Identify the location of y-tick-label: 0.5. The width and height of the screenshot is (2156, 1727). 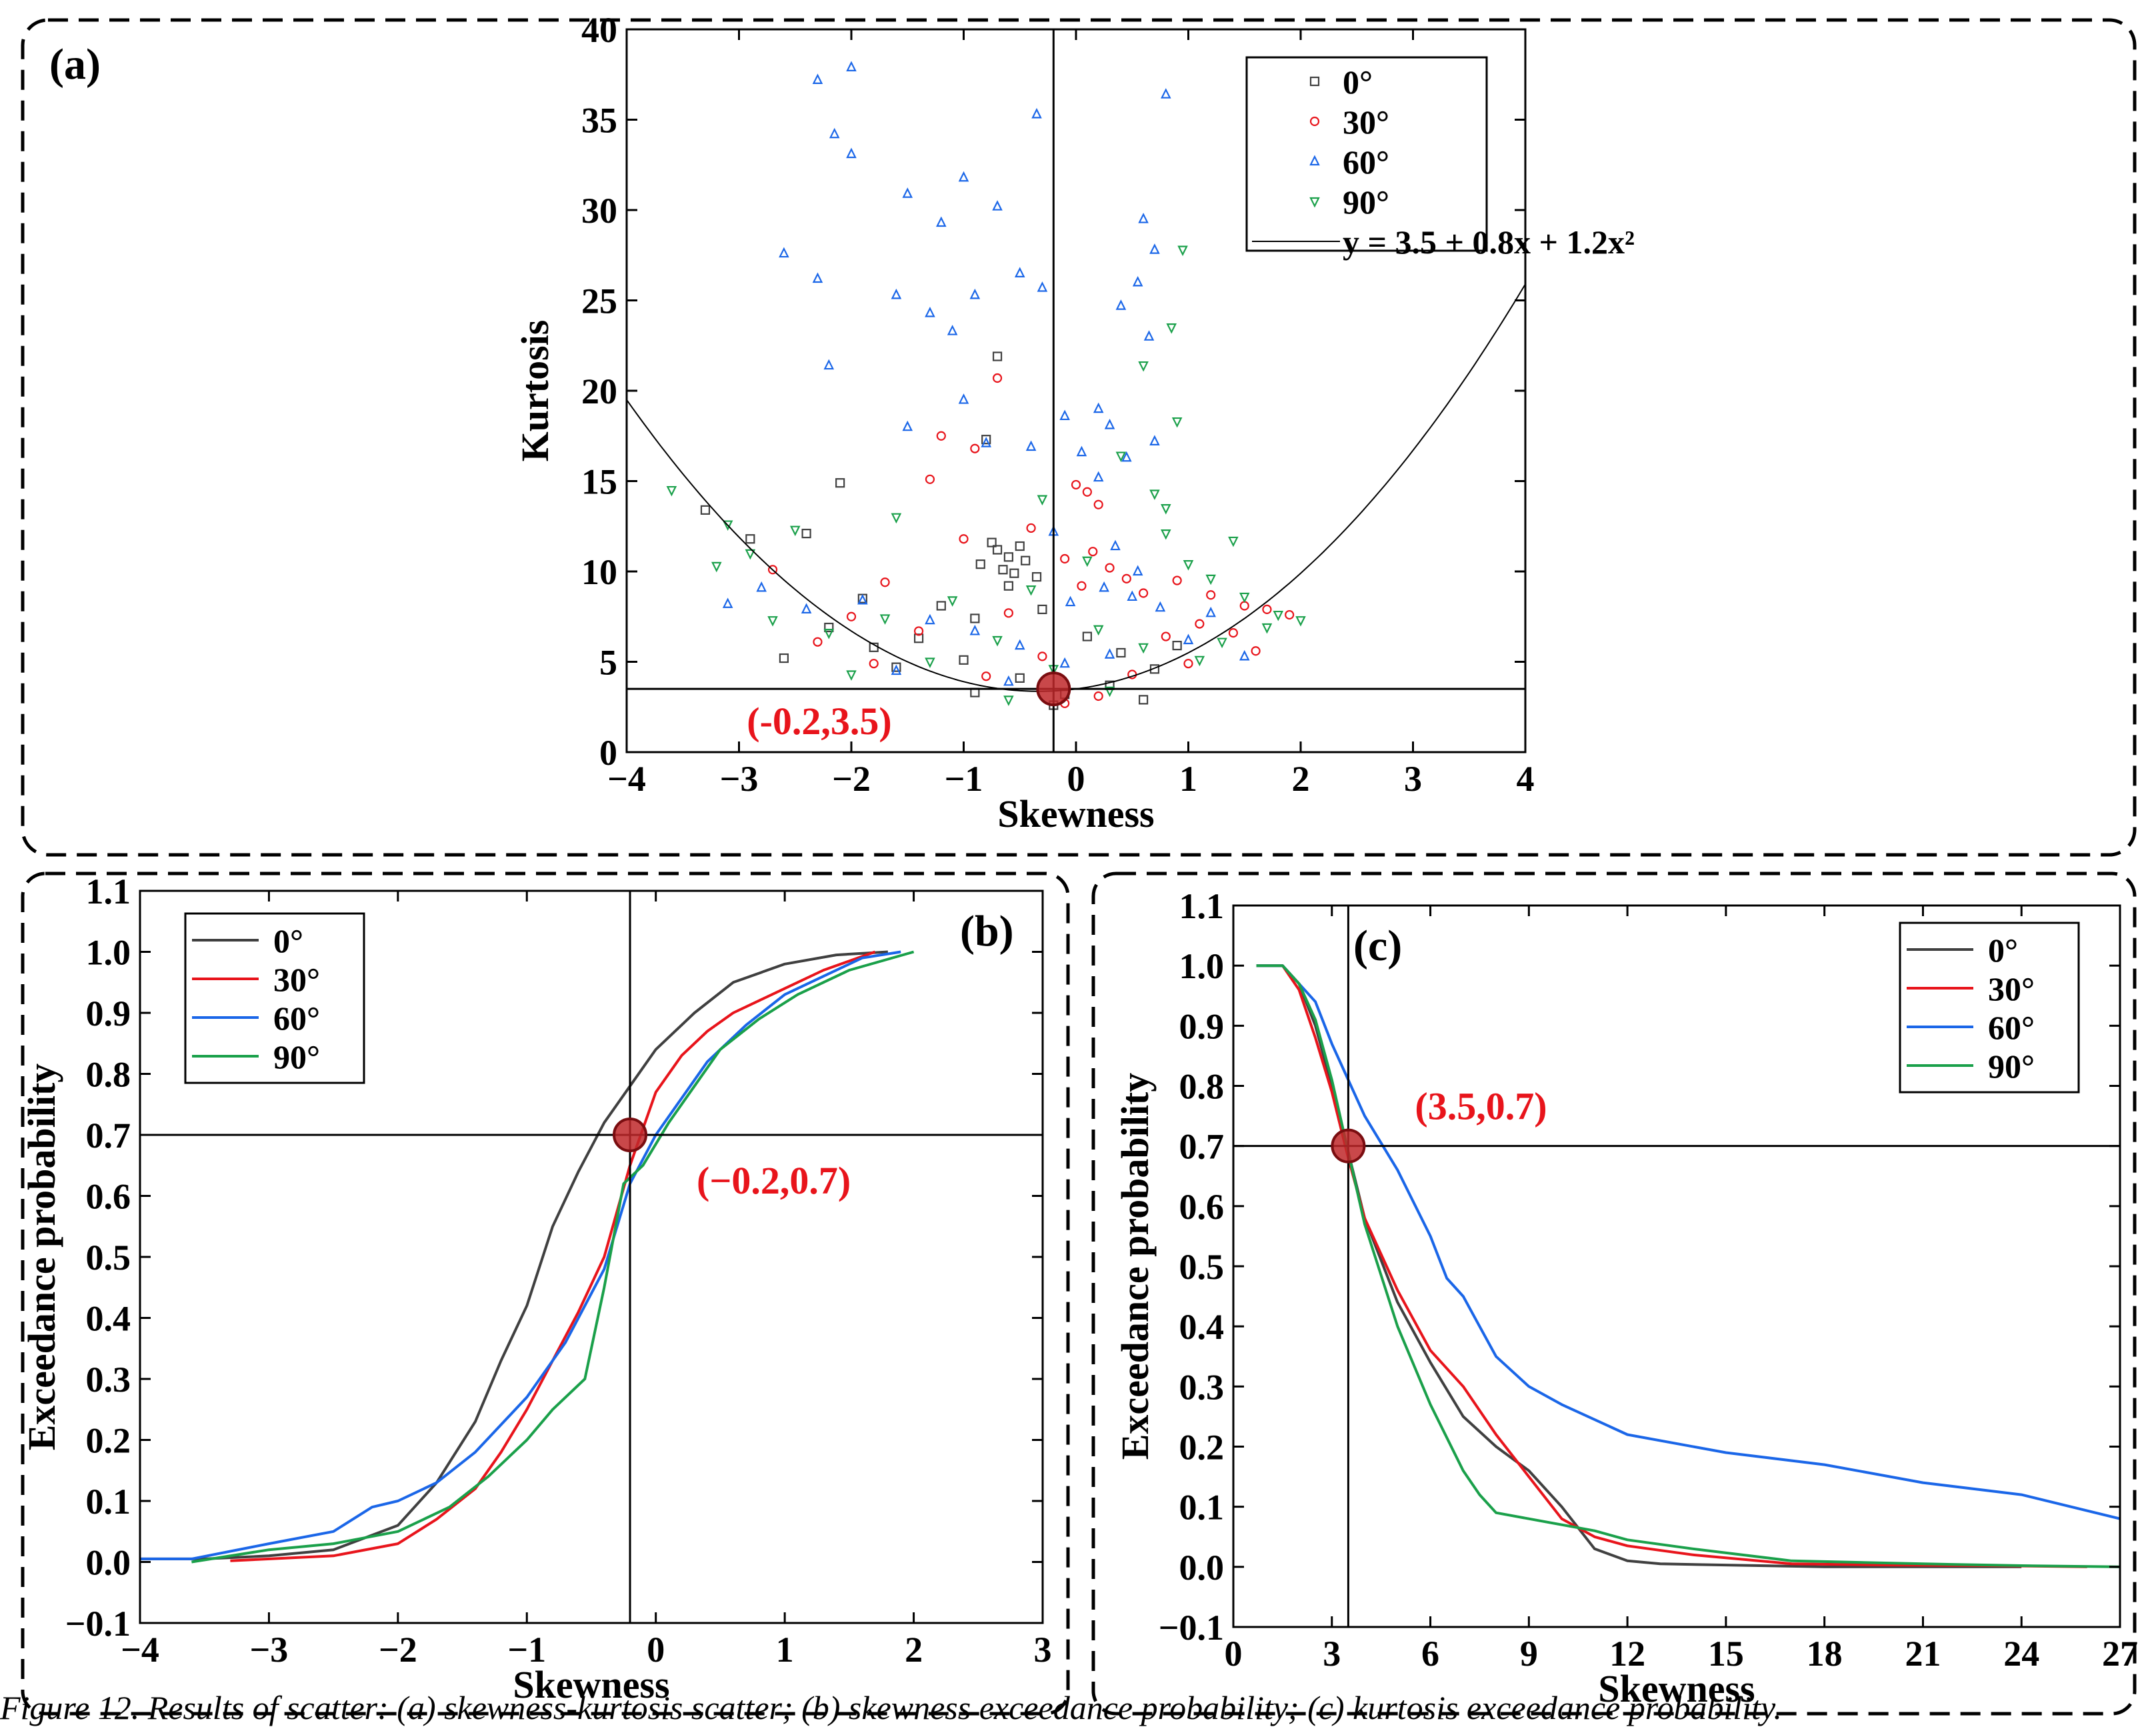
(108, 1258).